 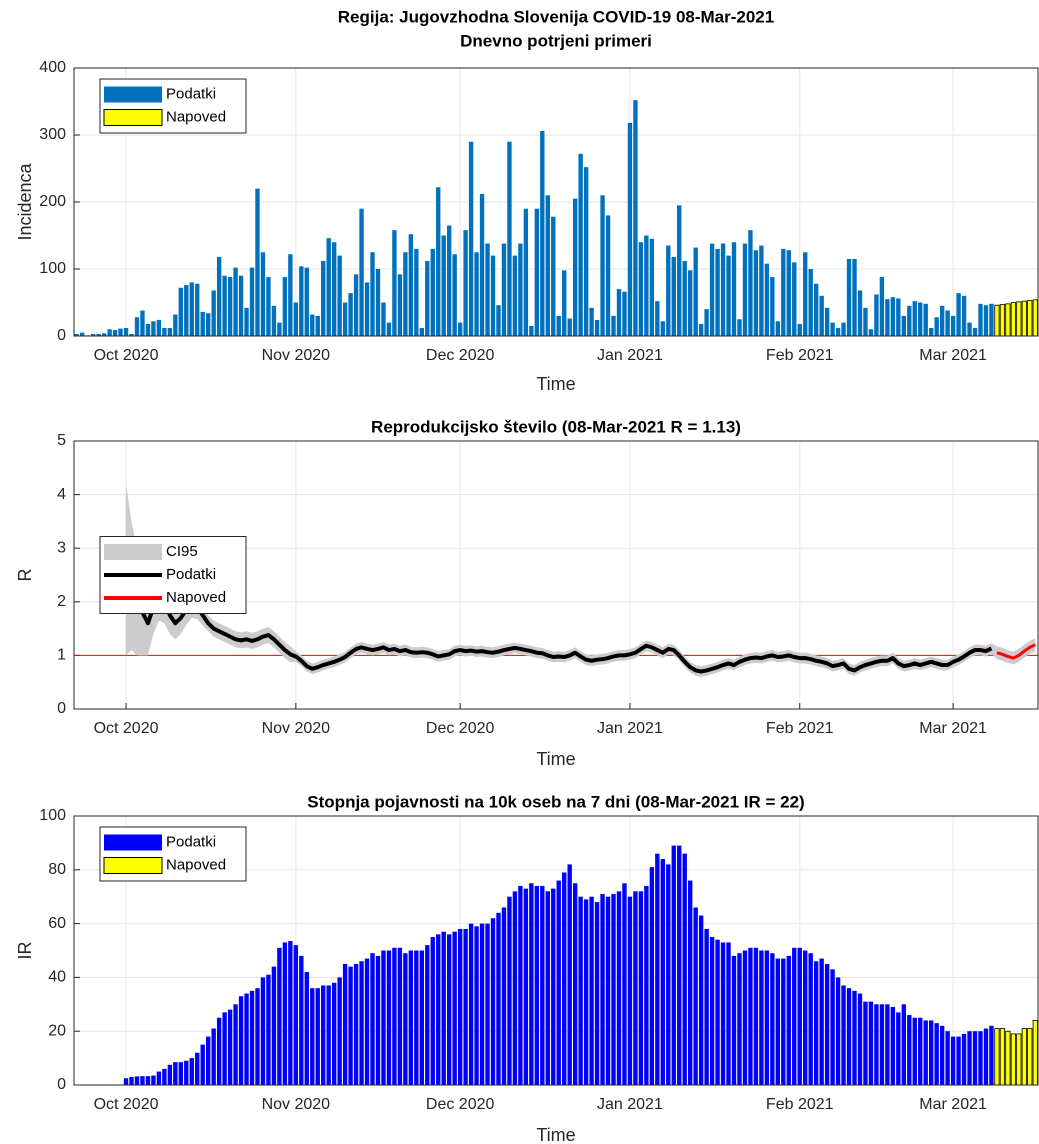 I want to click on y-tick-label: 200, so click(x=52, y=201).